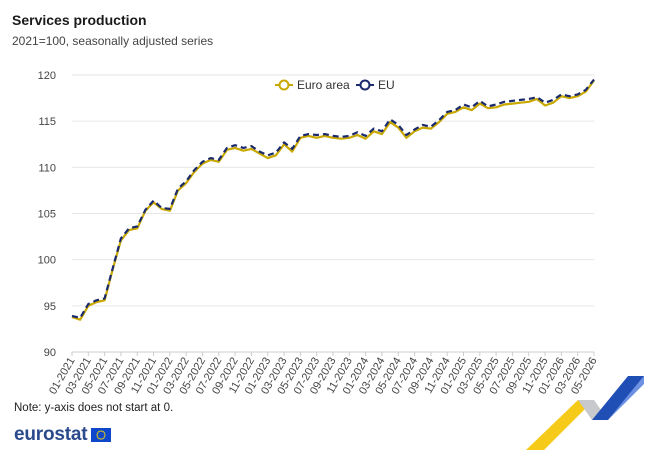  I want to click on y-tick-label: 120, so click(47, 76).